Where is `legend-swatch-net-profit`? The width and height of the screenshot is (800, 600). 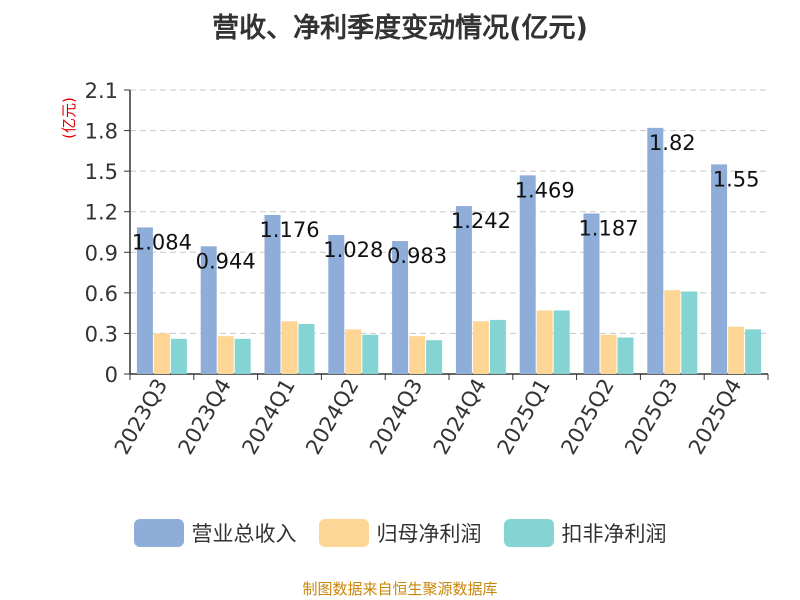 legend-swatch-net-profit is located at coordinates (343, 533).